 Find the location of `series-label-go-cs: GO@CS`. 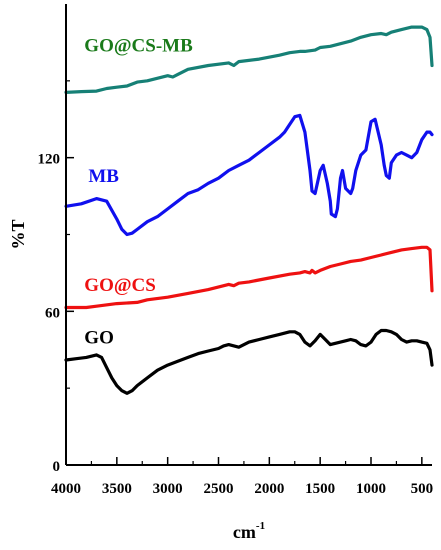

series-label-go-cs: GO@CS is located at coordinates (120, 285).